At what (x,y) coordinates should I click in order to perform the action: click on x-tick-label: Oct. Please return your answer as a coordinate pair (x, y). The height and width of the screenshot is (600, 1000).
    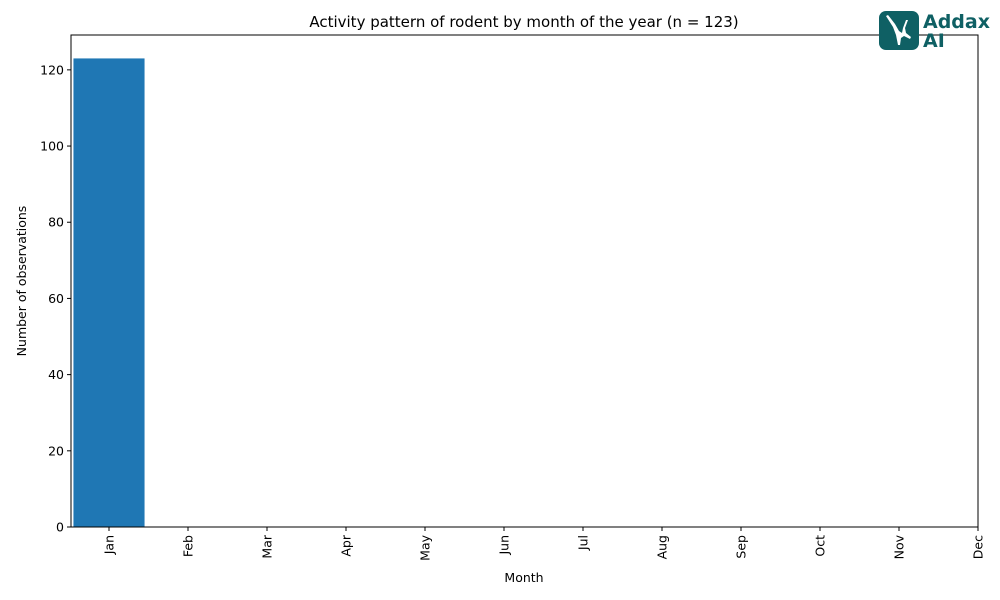
    Looking at the image, I should click on (820, 546).